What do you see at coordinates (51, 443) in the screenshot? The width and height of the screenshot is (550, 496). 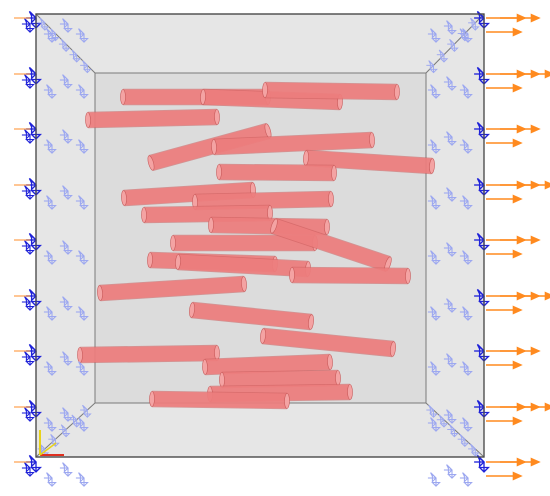 I see `coordinate-triad-icon` at bounding box center [51, 443].